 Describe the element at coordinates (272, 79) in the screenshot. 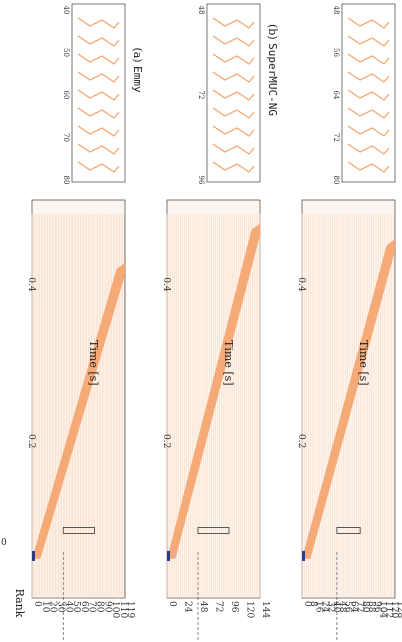

I see `caption-name: SuperMUC-NG` at that location.